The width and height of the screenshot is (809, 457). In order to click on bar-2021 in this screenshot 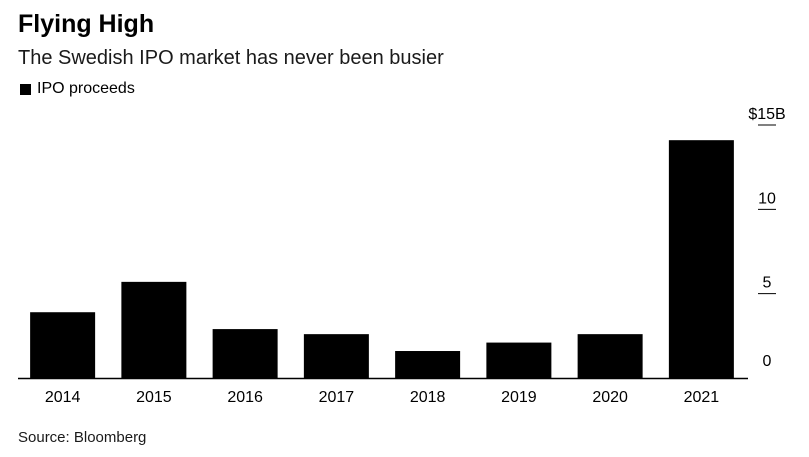, I will do `click(701, 259)`.